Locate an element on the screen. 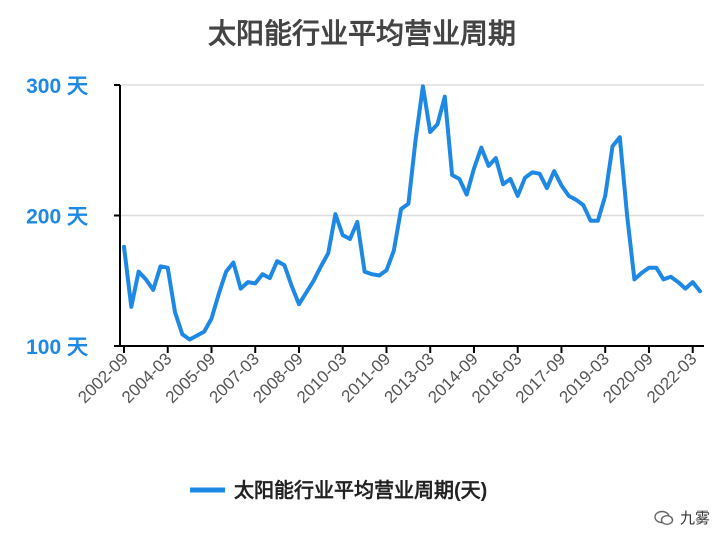 The image size is (724, 540). watermark: 九雾 is located at coordinates (682, 517).